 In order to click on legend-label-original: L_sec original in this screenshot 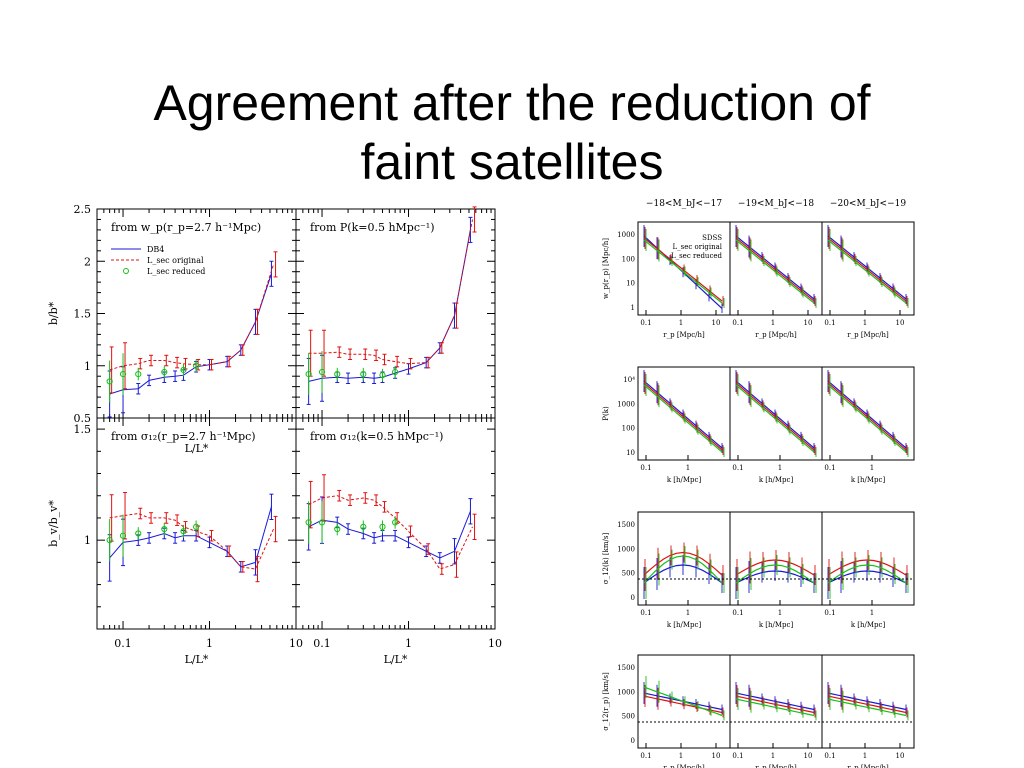, I will do `click(175, 260)`.